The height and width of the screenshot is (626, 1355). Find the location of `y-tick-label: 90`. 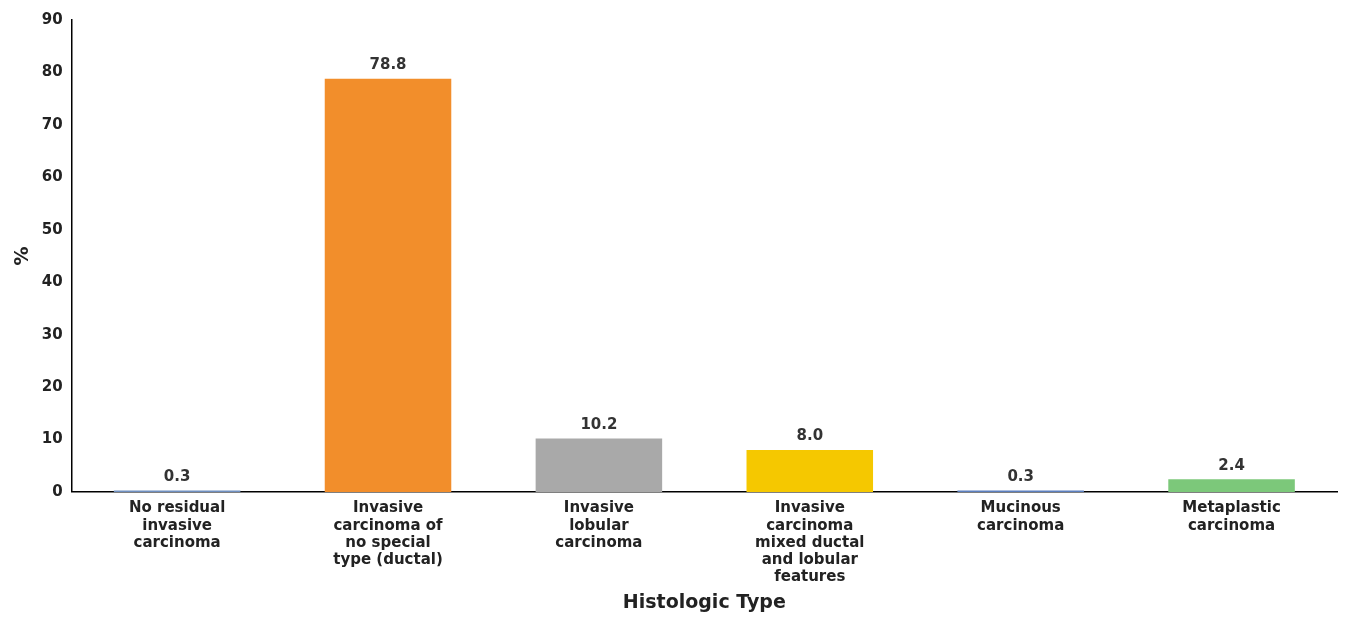

y-tick-label: 90 is located at coordinates (52, 18).